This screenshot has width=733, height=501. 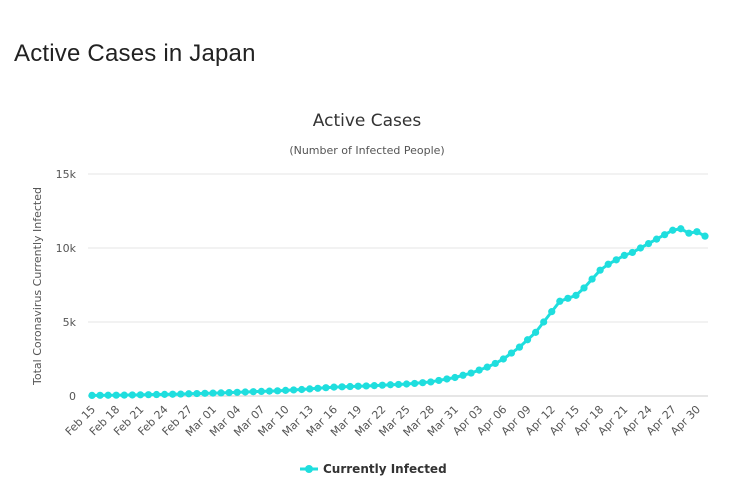 What do you see at coordinates (366, 150) in the screenshot?
I see `chart-subtitle: (Number of Infected People)` at bounding box center [366, 150].